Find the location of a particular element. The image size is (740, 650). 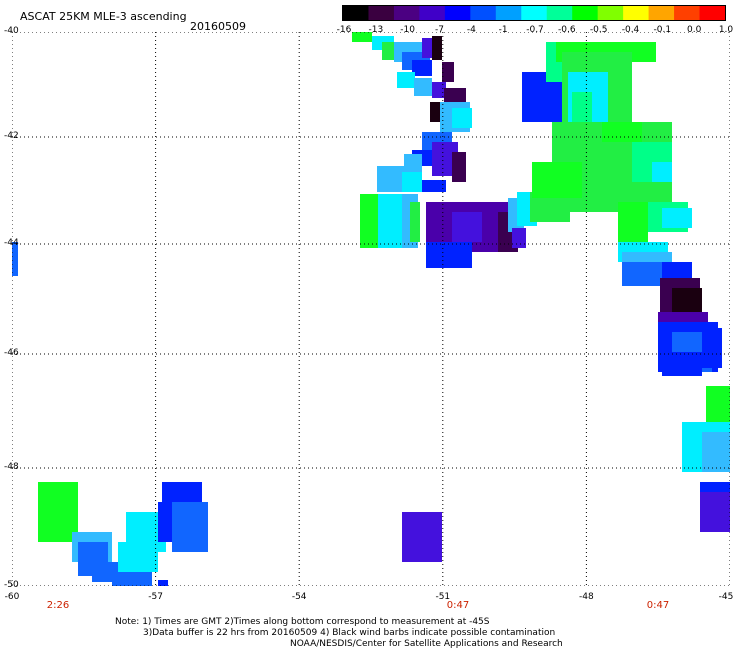

time-label: 2:26 is located at coordinates (58, 605).